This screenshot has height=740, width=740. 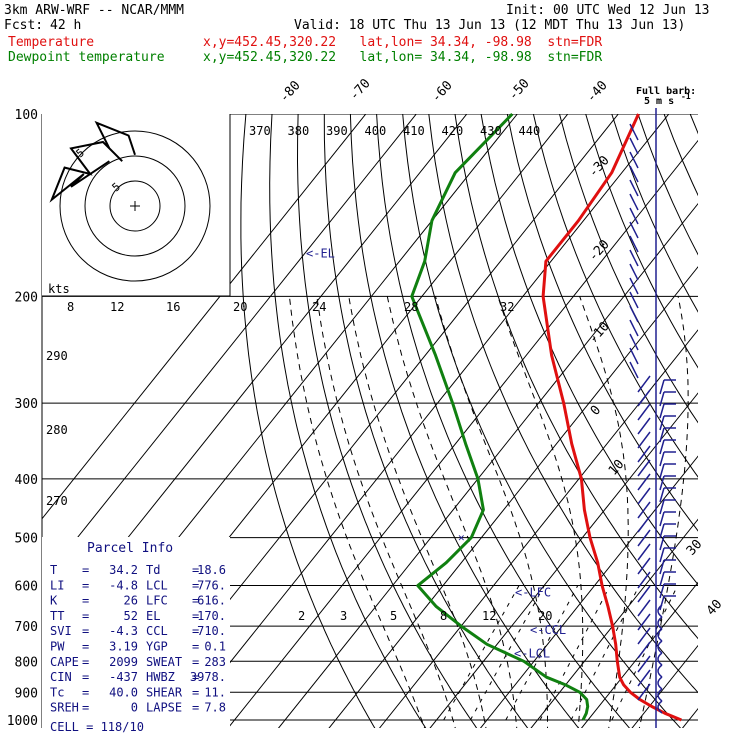 I want to click on parcel-key: LAPSE, so click(x=164, y=708).